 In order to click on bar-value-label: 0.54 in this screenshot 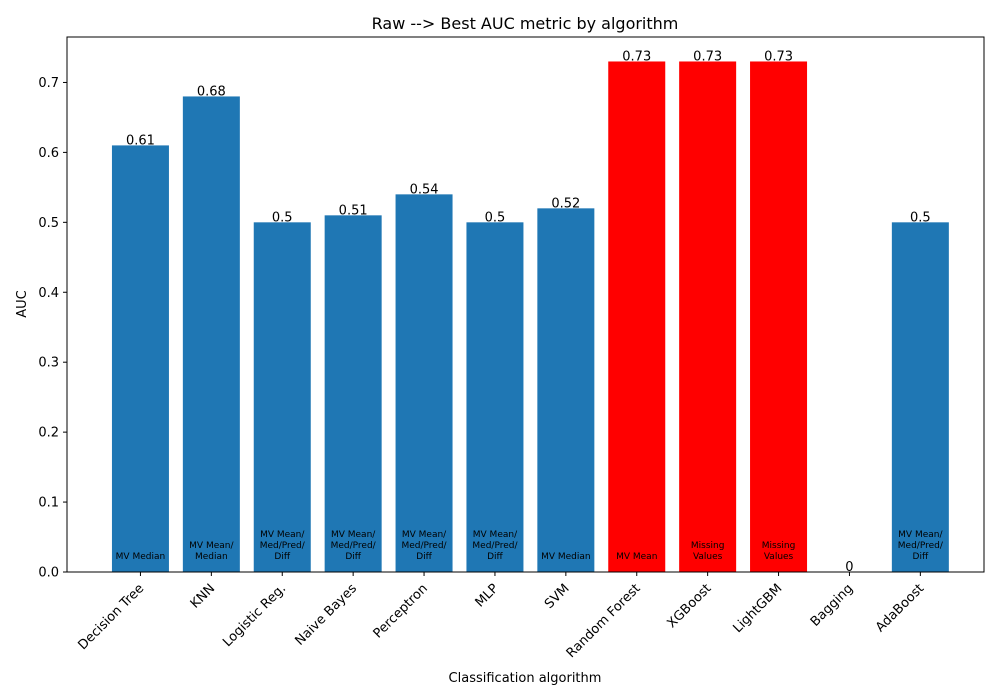, I will do `click(424, 189)`.